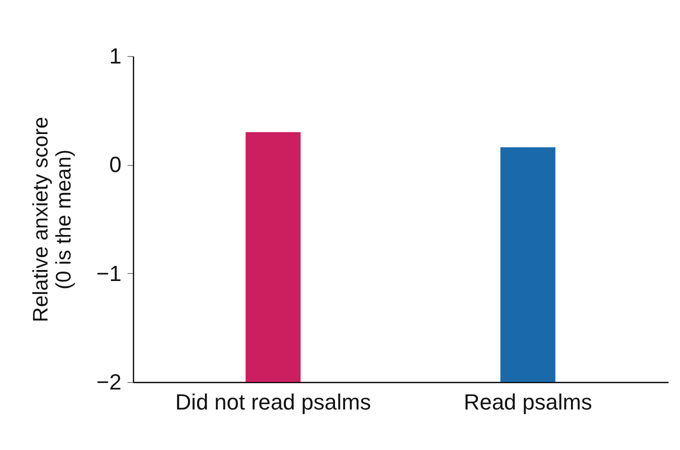  I want to click on y-axis-title: Relative anxiety score (0 is the mean), so click(52, 219).